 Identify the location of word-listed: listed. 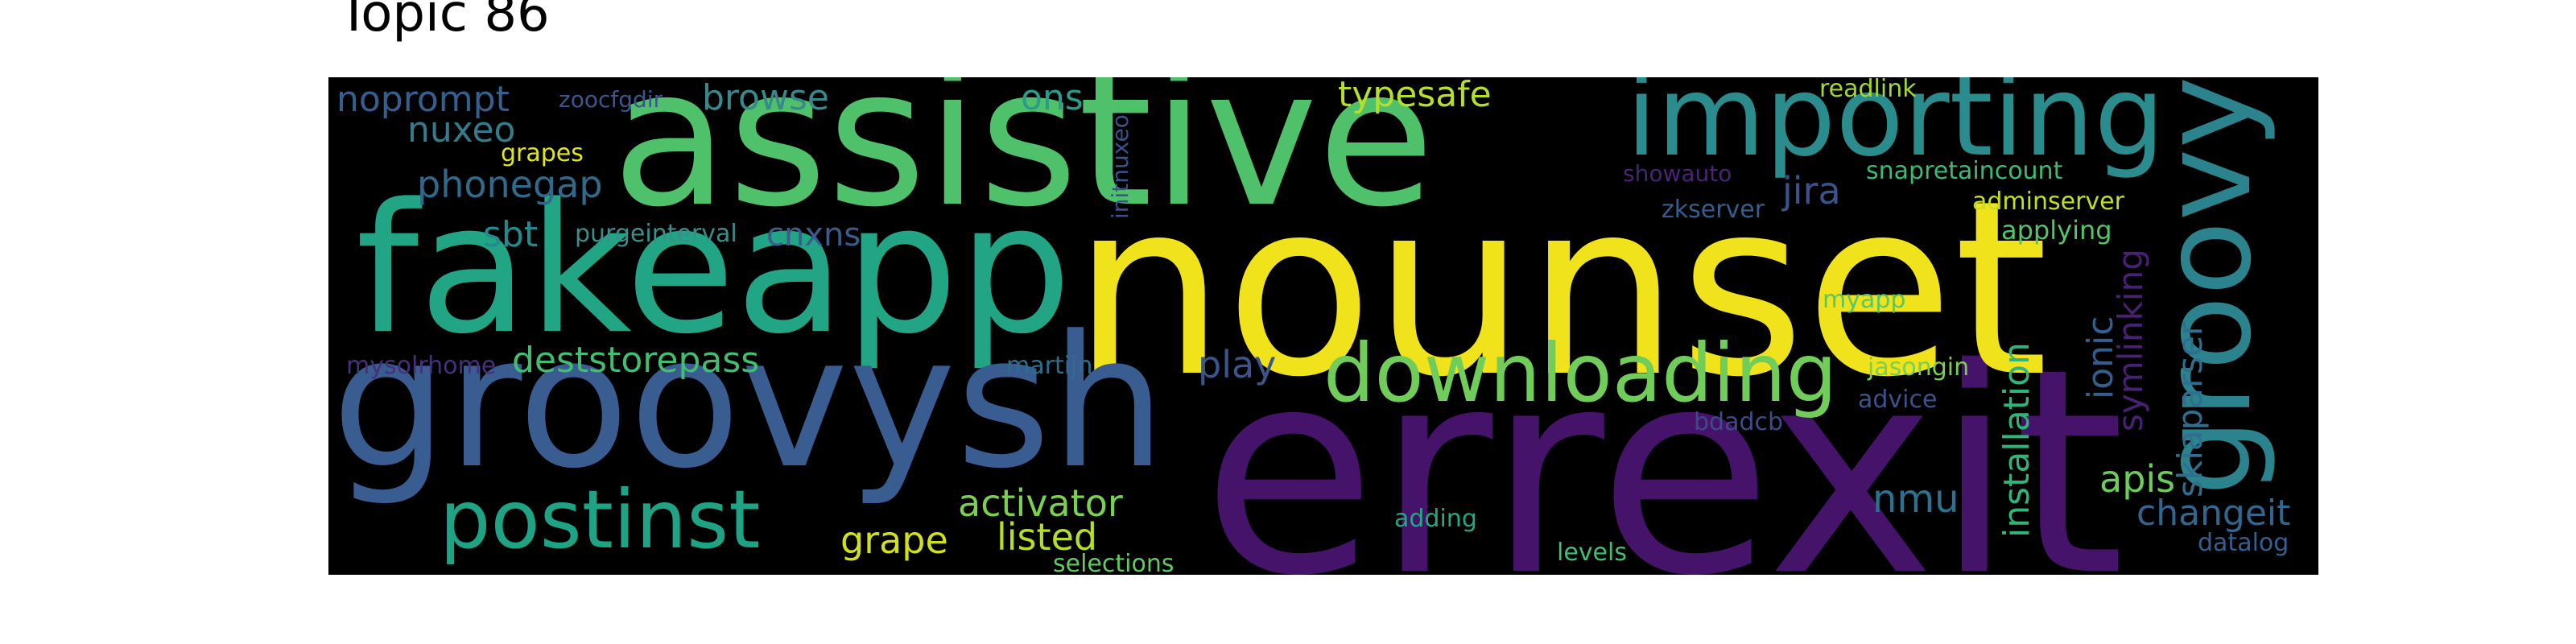
(1047, 537).